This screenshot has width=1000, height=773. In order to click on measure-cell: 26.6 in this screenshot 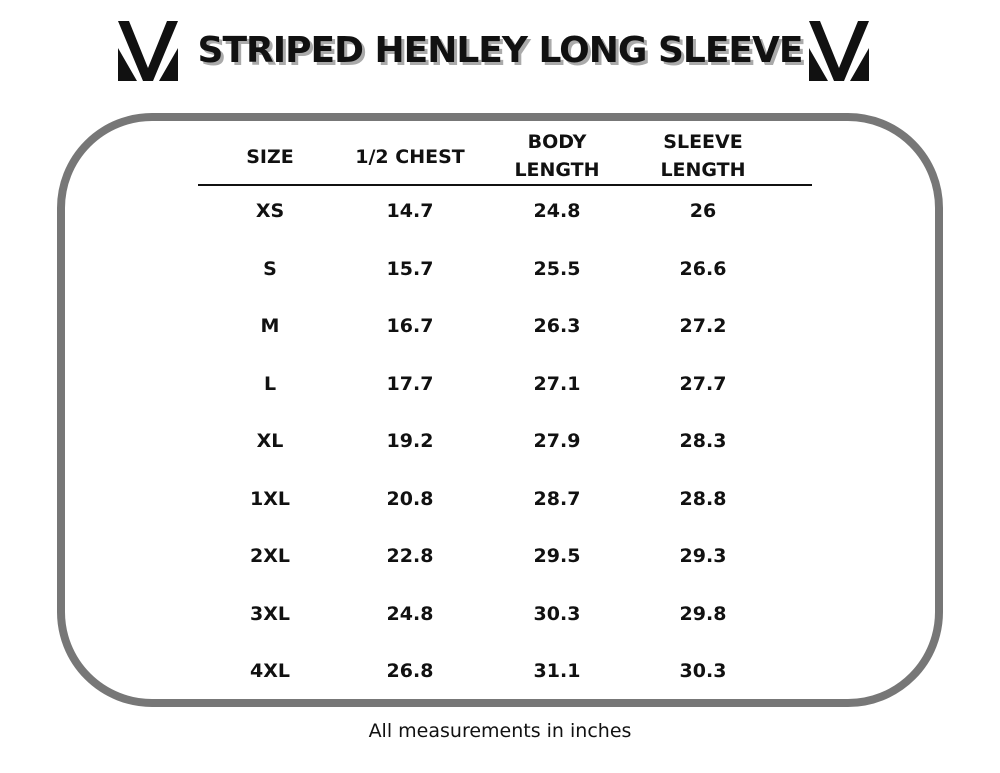, I will do `click(703, 268)`.